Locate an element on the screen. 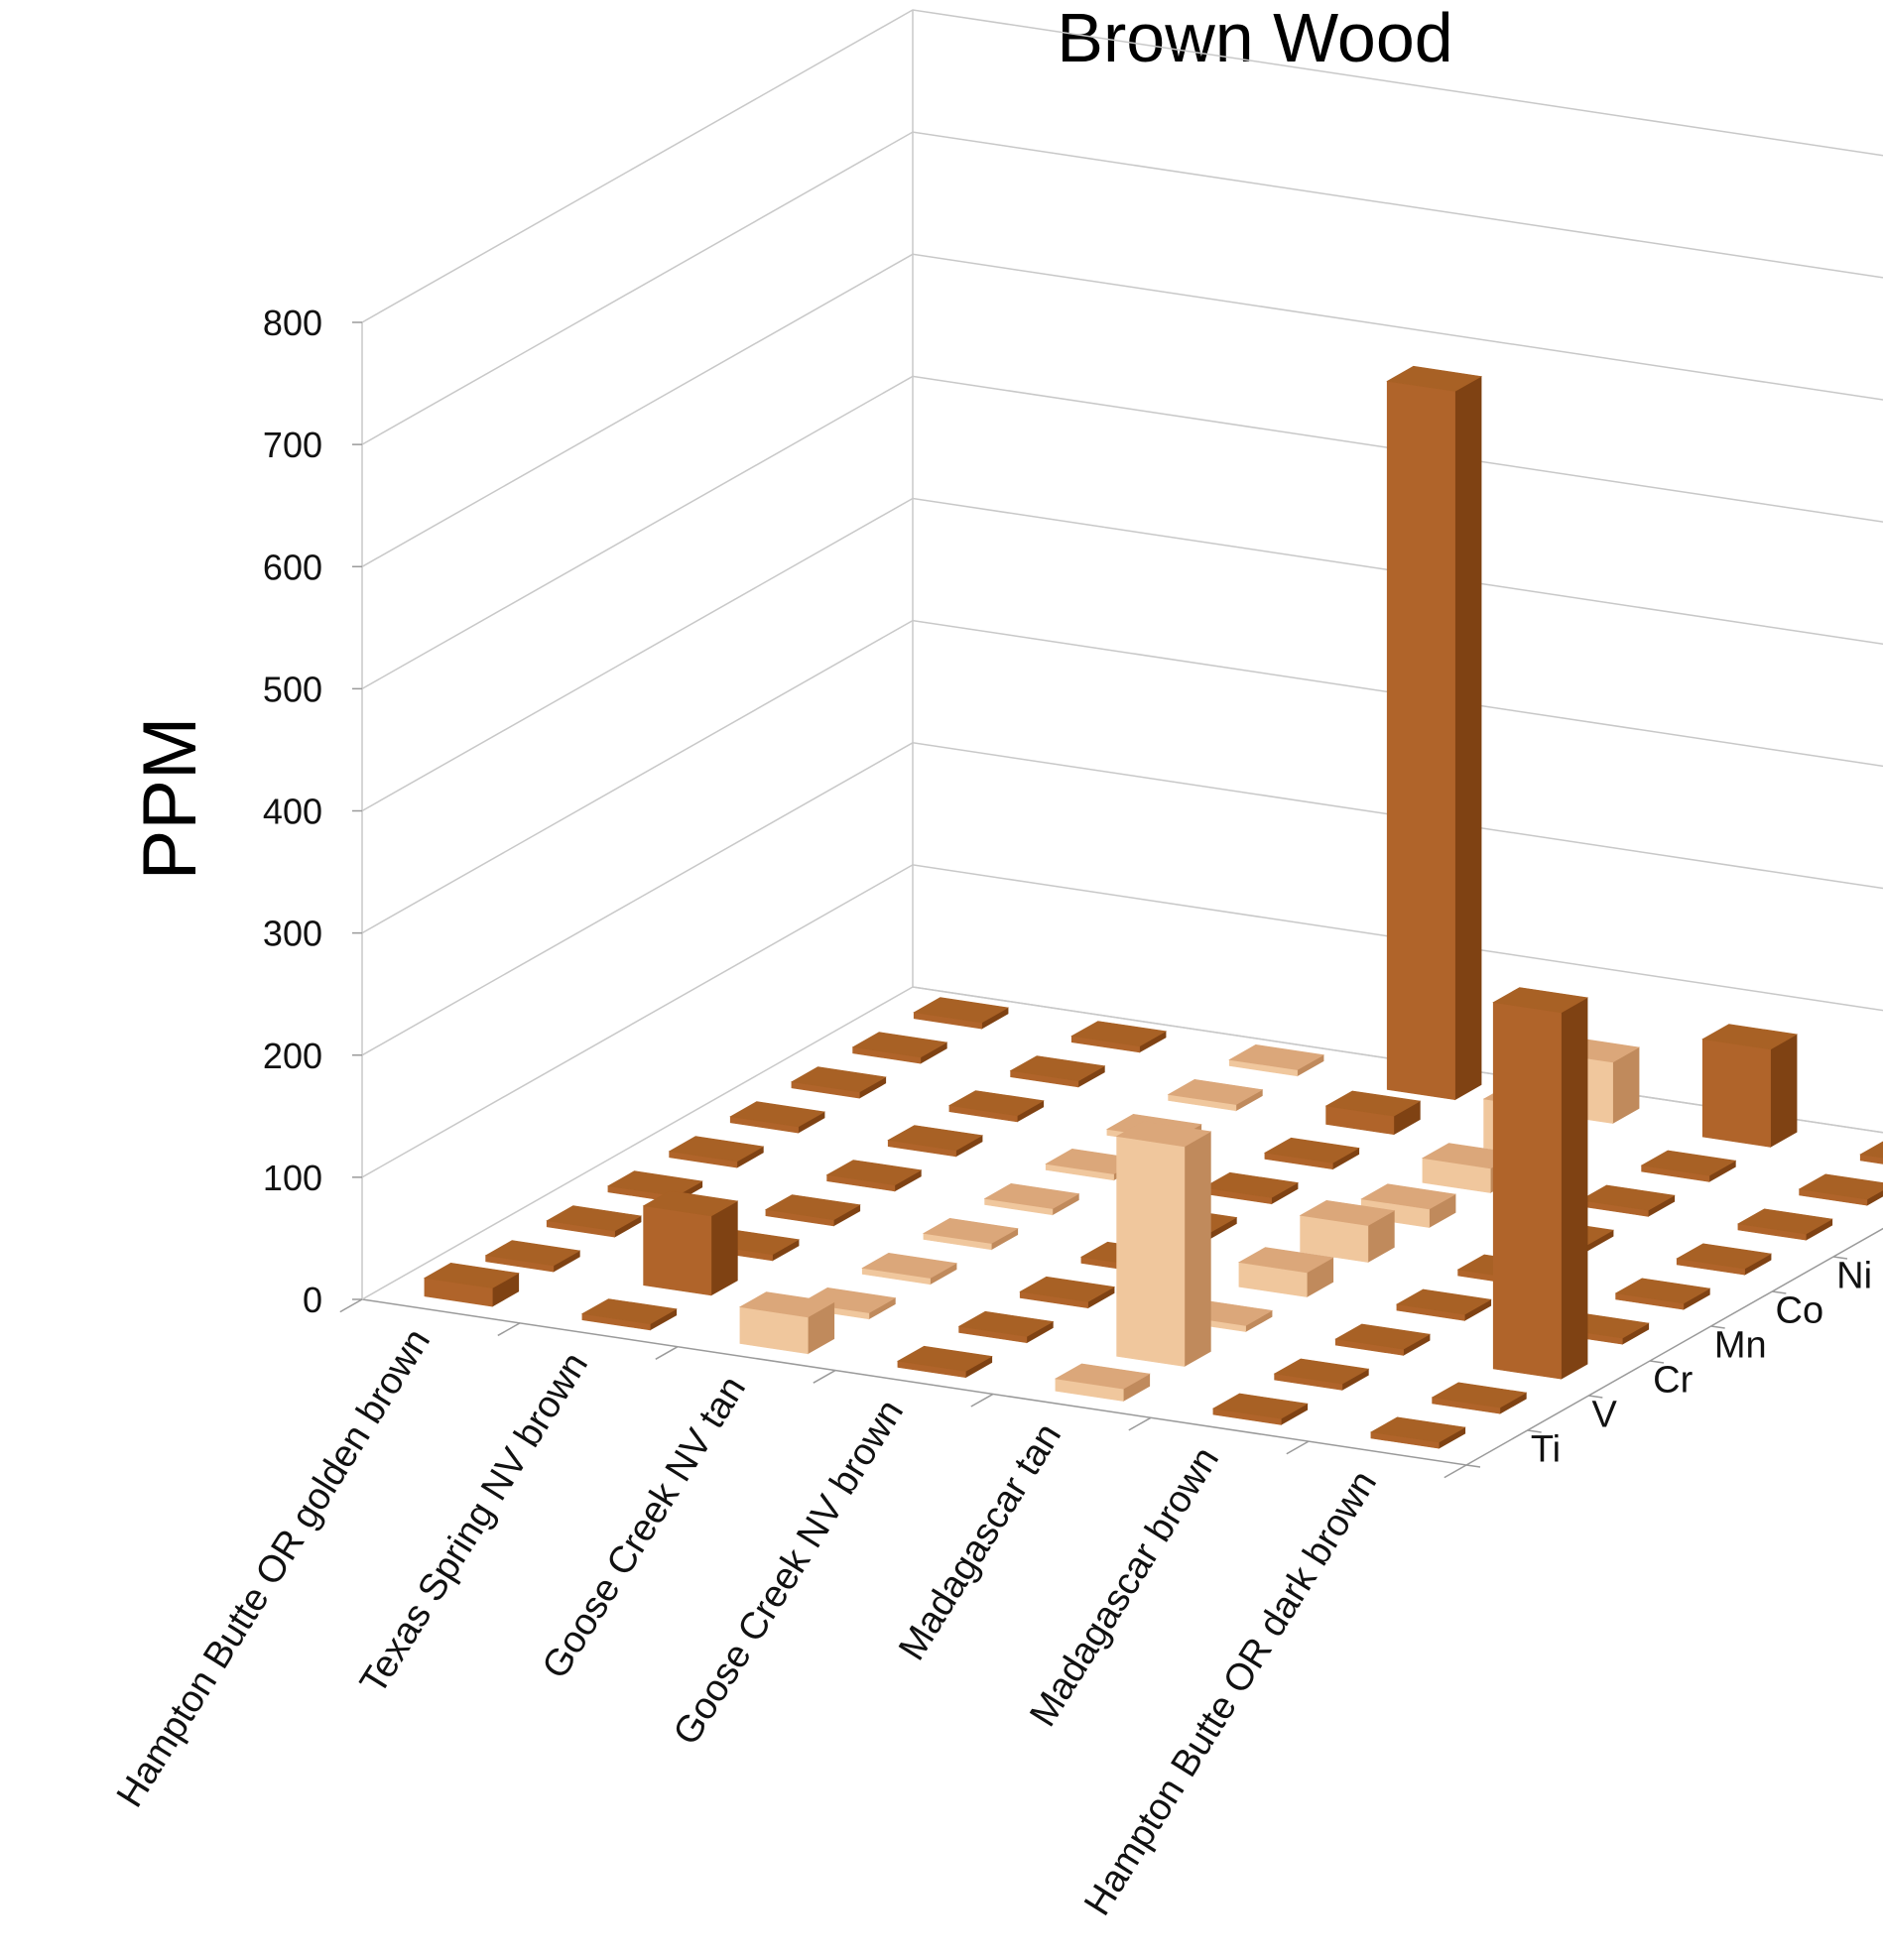  bar-hampton-butte-or-dark-brown-v is located at coordinates (1480, 1398).